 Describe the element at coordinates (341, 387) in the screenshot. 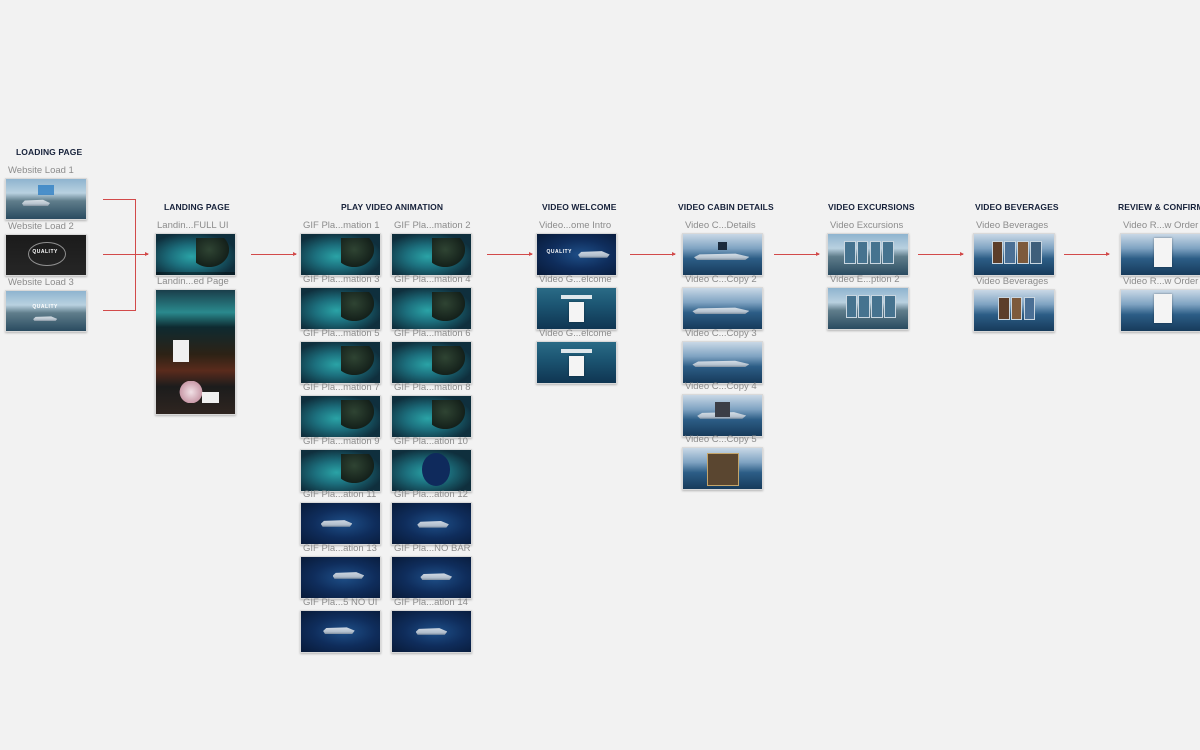

I see `frame-label: GIF Pla...mation 7` at that location.